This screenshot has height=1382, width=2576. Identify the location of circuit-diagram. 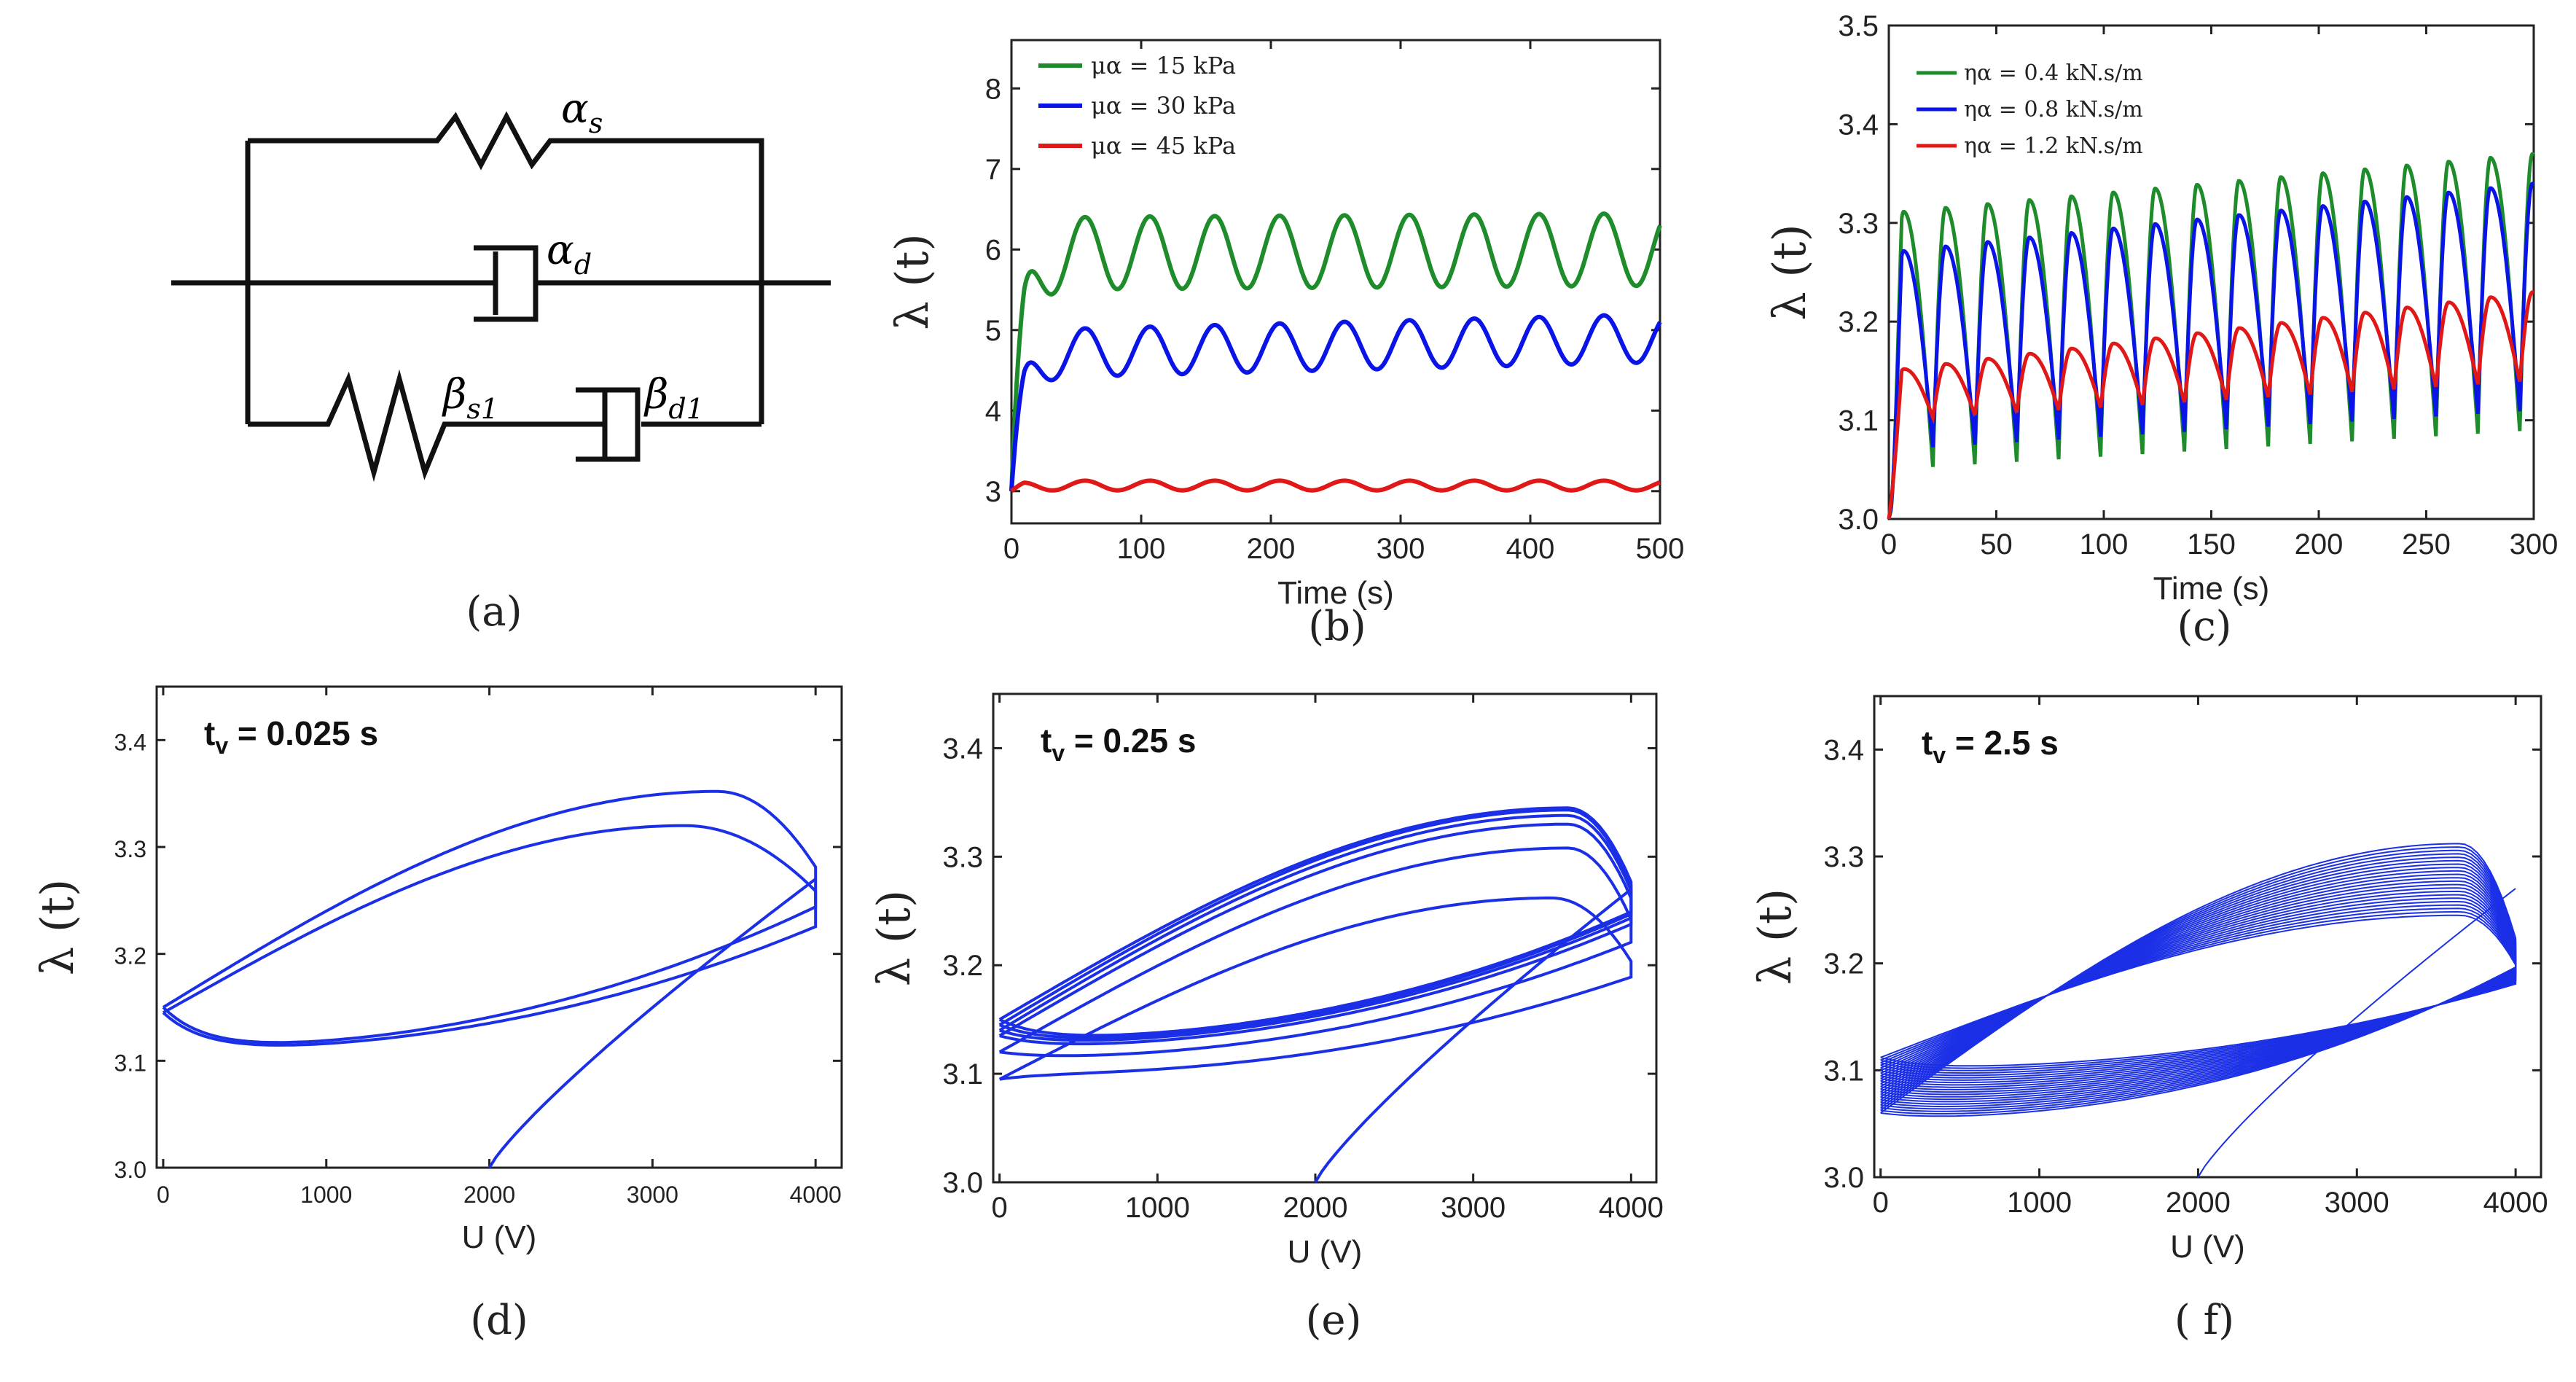
(501, 297).